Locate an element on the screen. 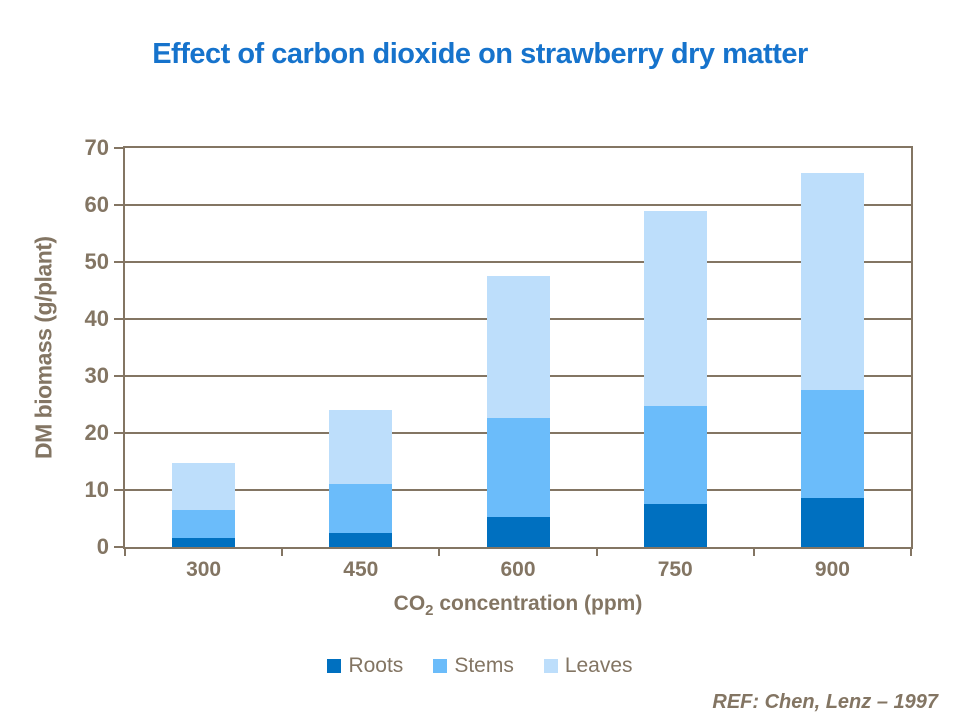 The image size is (960, 720). legend-label-leaves: Leaves is located at coordinates (598, 665).